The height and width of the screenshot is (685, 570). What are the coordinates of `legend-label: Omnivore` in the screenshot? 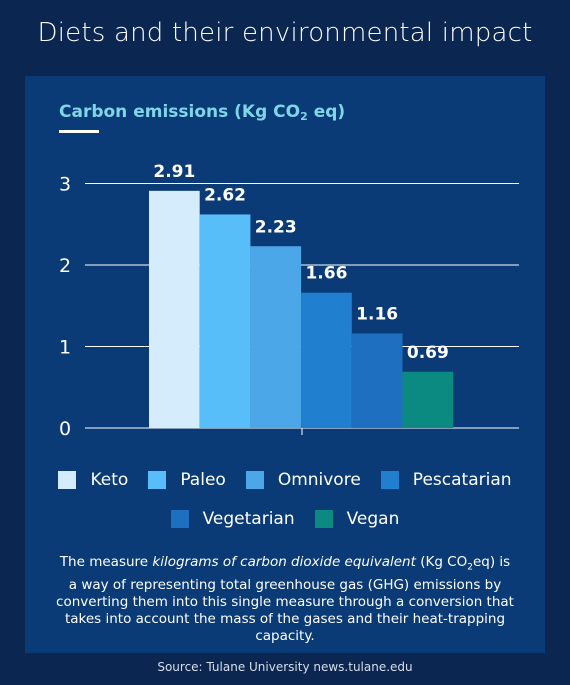 It's located at (319, 480).